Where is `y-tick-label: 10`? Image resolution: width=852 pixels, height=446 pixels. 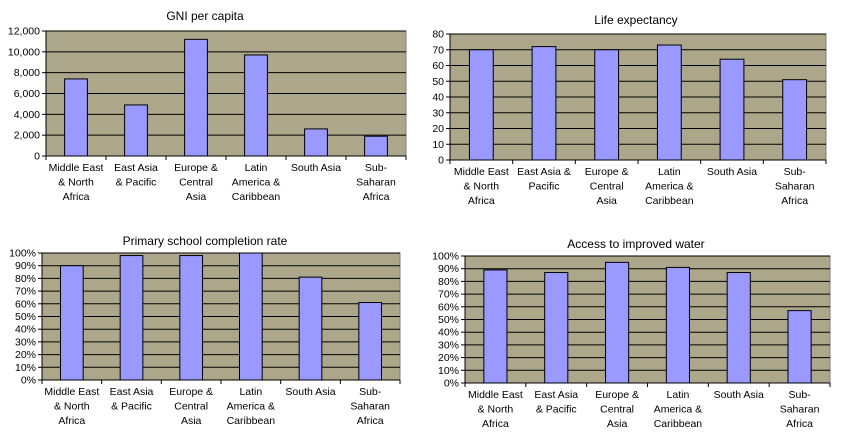
y-tick-label: 10 is located at coordinates (438, 145).